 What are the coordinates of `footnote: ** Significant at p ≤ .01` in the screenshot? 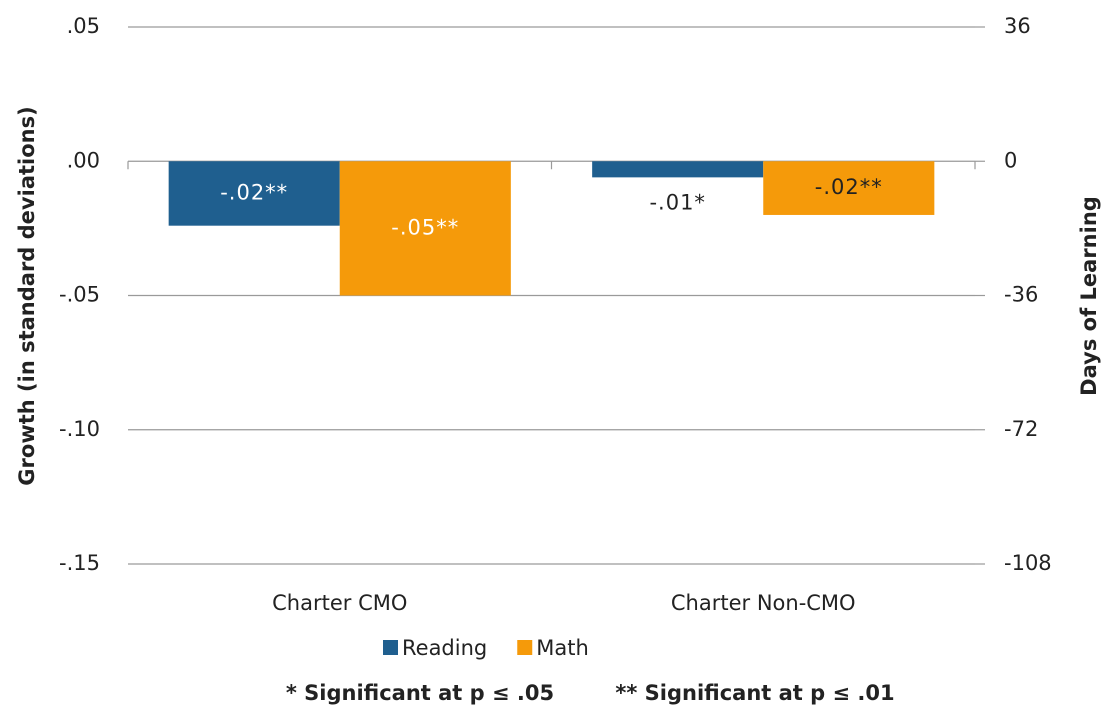 It's located at (754, 693).